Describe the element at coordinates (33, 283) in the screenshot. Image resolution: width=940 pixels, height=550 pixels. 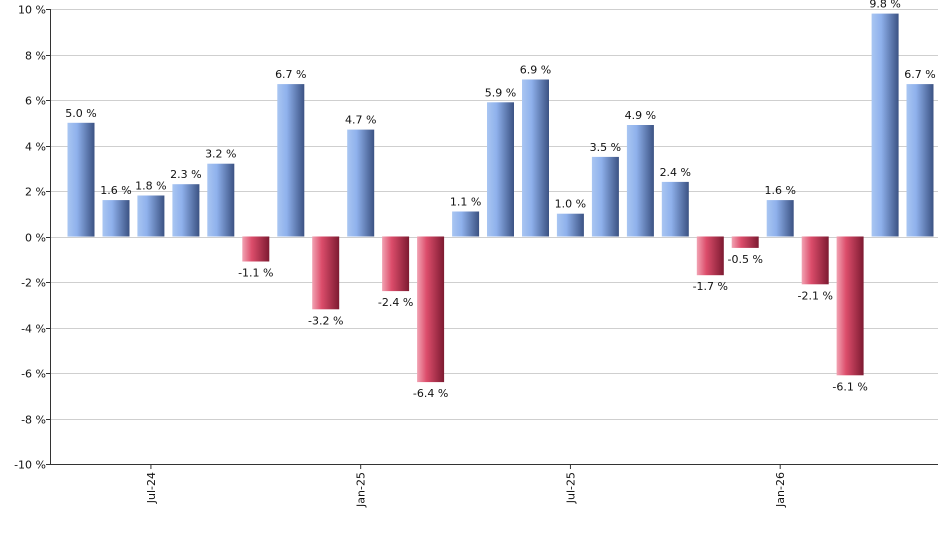
I see `y-tick-label: -2 %` at that location.